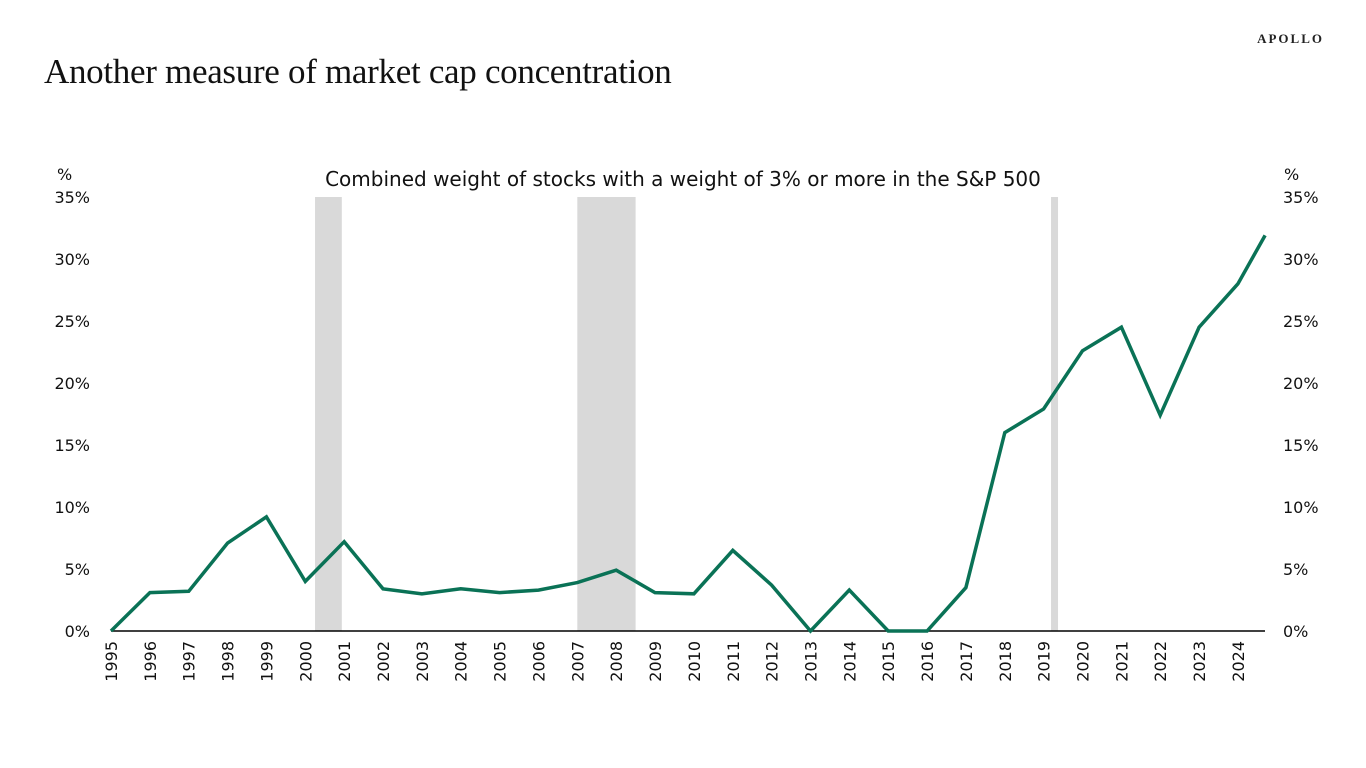 Image resolution: width=1366 pixels, height=768 pixels. What do you see at coordinates (733, 661) in the screenshot?
I see `x-tick-label: 2011` at bounding box center [733, 661].